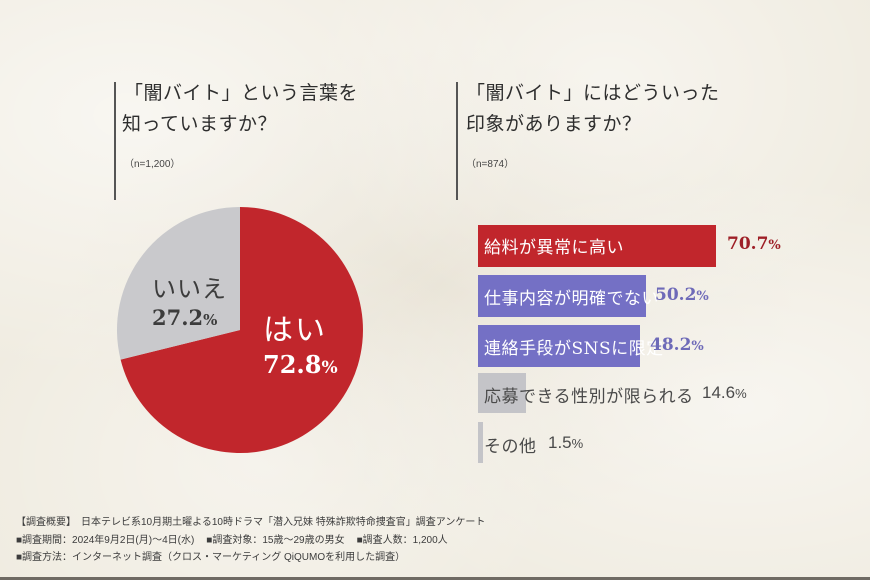  I want to click on bar-3-value: 48.2%, so click(677, 345).